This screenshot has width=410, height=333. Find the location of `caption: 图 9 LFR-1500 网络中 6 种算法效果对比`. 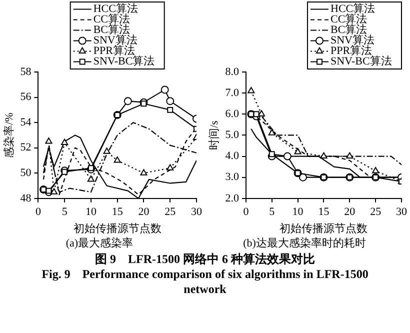

caption: 图 9 LFR-1500 网络中 6 种算法效果对比 is located at coordinates (205, 259).